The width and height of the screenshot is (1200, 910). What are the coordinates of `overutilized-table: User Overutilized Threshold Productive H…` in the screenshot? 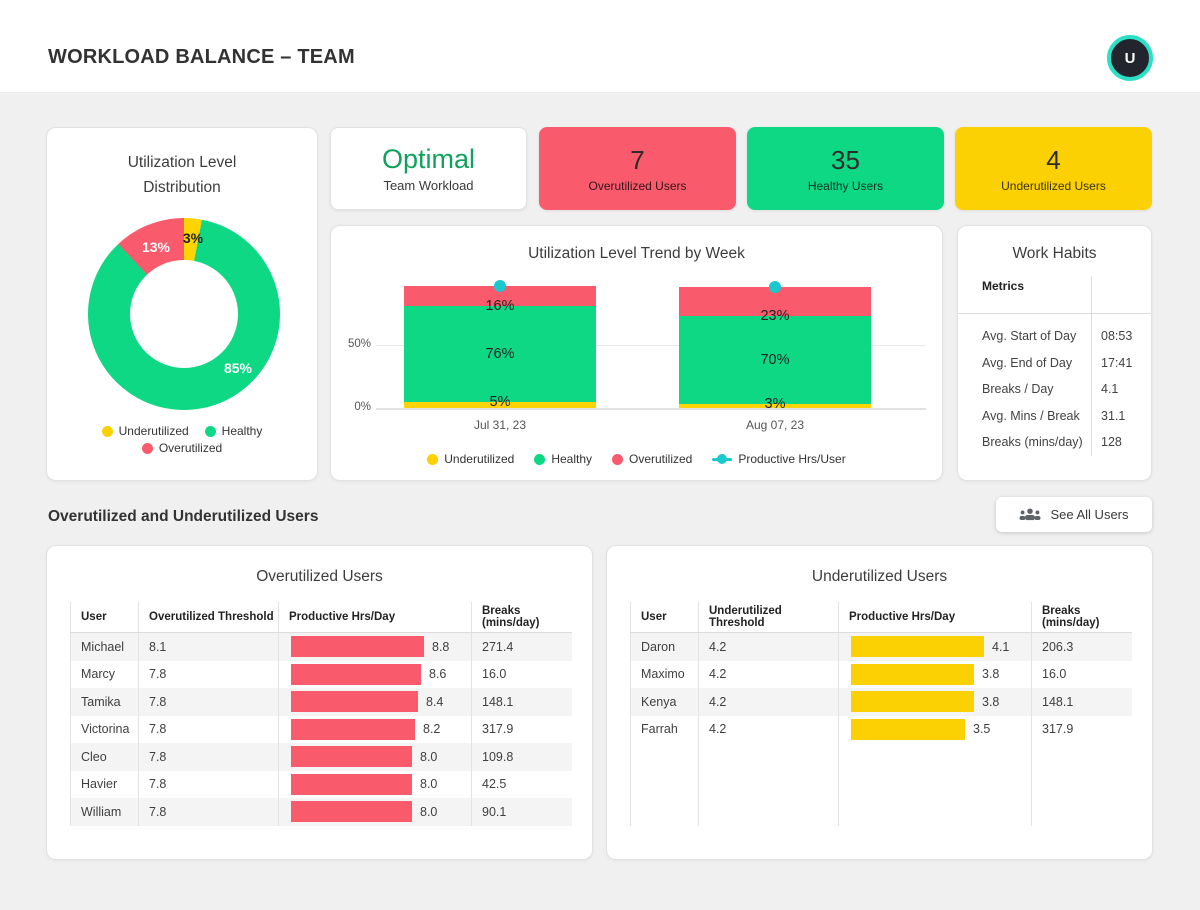 It's located at (321, 714).